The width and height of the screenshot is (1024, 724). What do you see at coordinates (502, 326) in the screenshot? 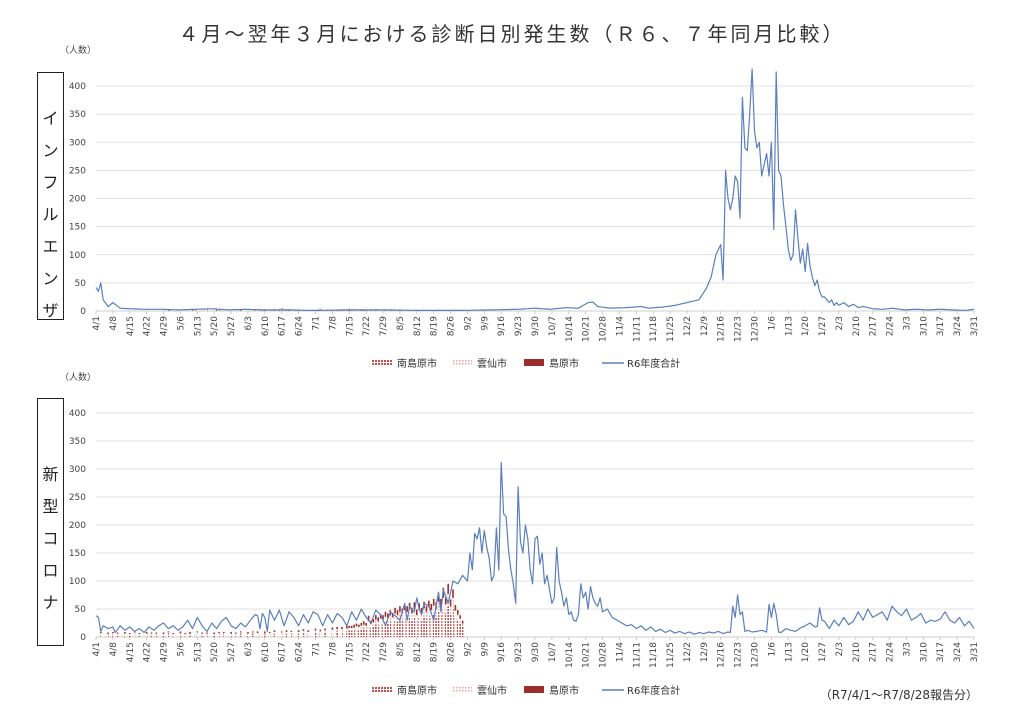
I see `x-tick-label: 9/16` at bounding box center [502, 326].